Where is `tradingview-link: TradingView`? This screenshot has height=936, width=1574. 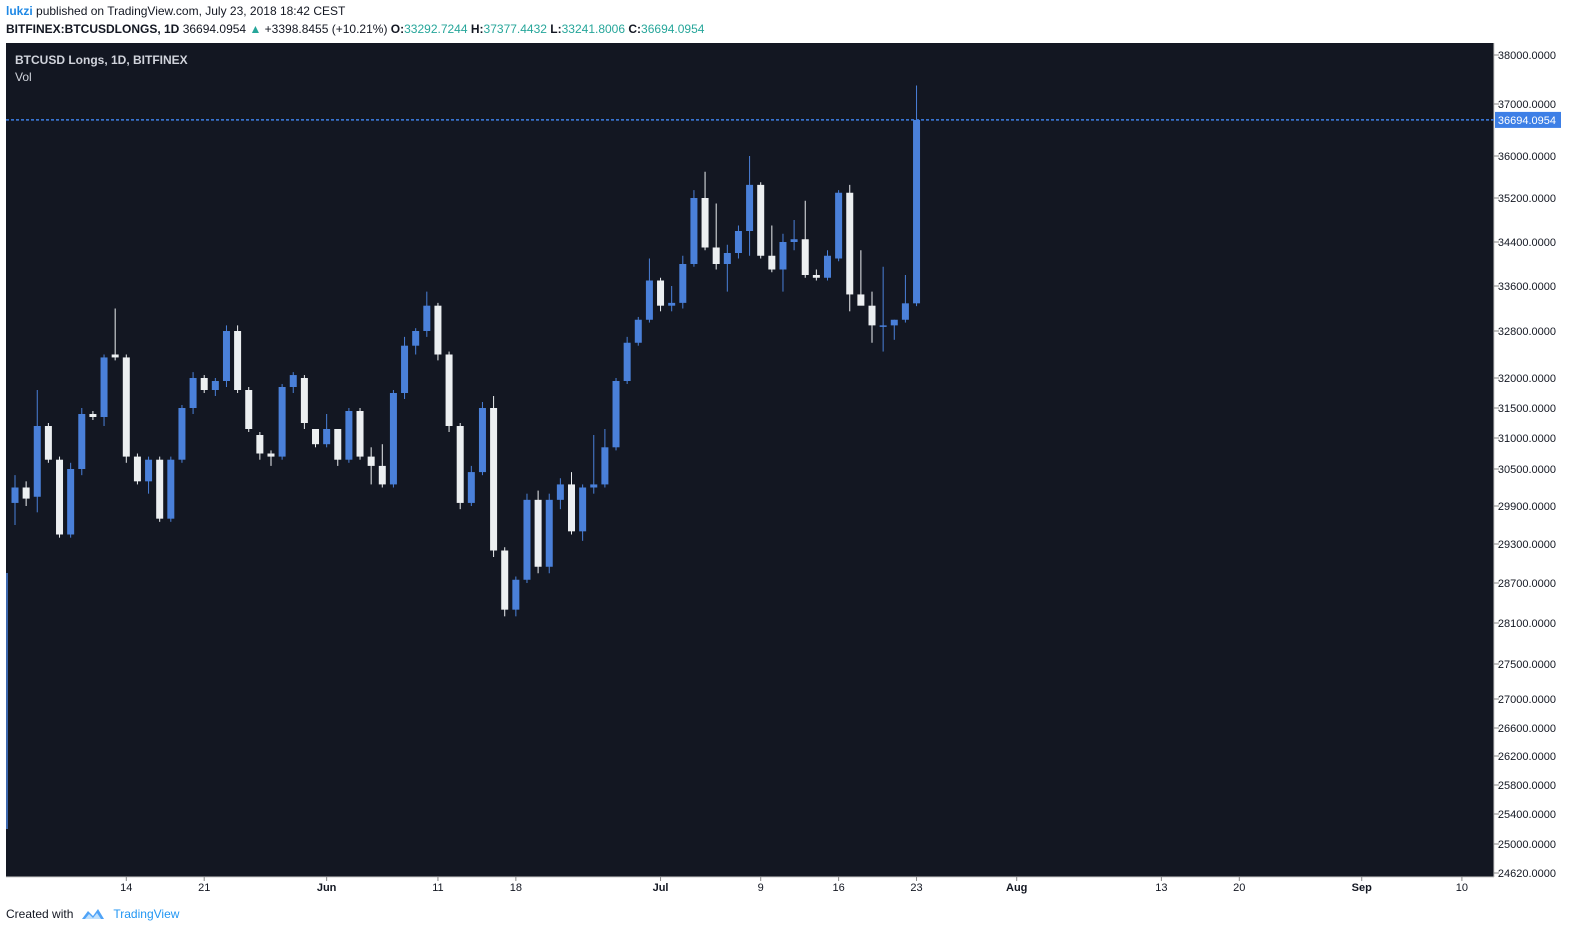
tradingview-link: TradingView is located at coordinates (146, 914).